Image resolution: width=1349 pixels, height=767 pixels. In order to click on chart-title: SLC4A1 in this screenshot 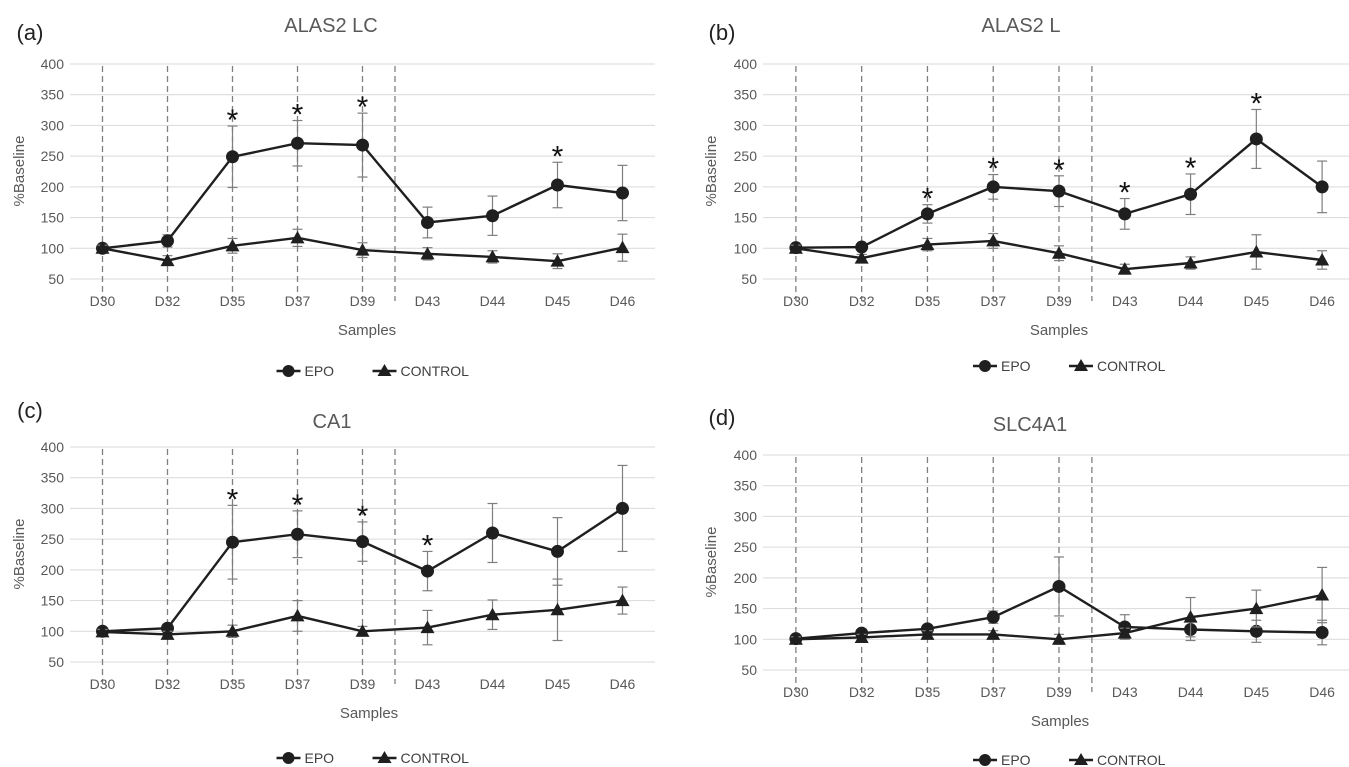, I will do `click(1030, 425)`.